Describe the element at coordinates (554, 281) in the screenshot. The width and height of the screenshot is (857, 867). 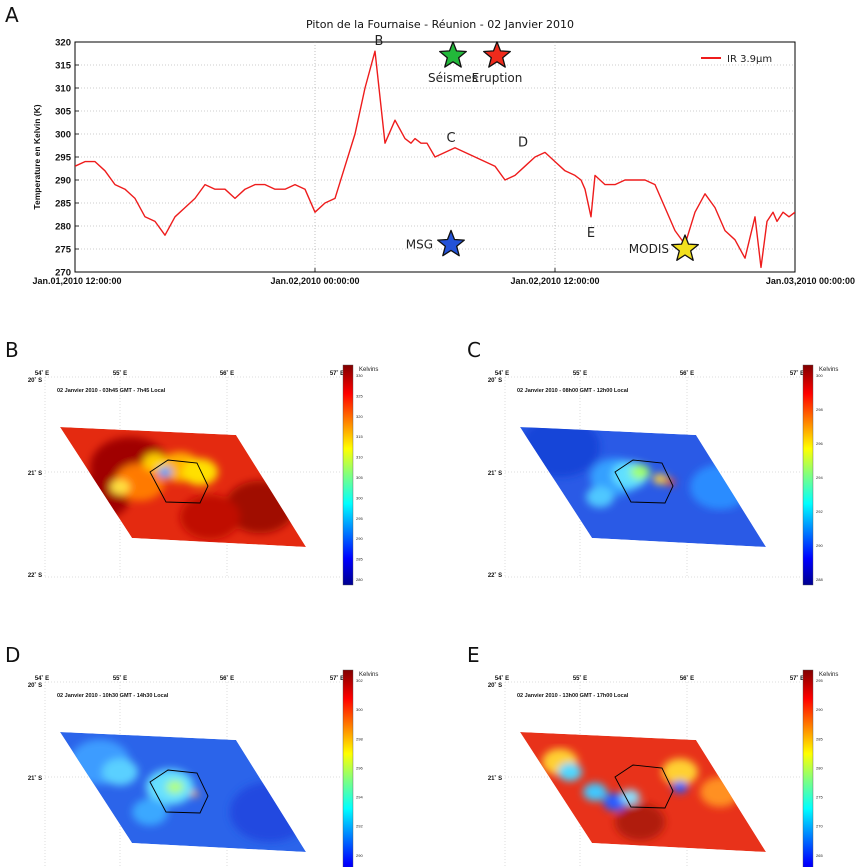
I see `x-tick-label: Jan.02,2010 12:00:00` at that location.